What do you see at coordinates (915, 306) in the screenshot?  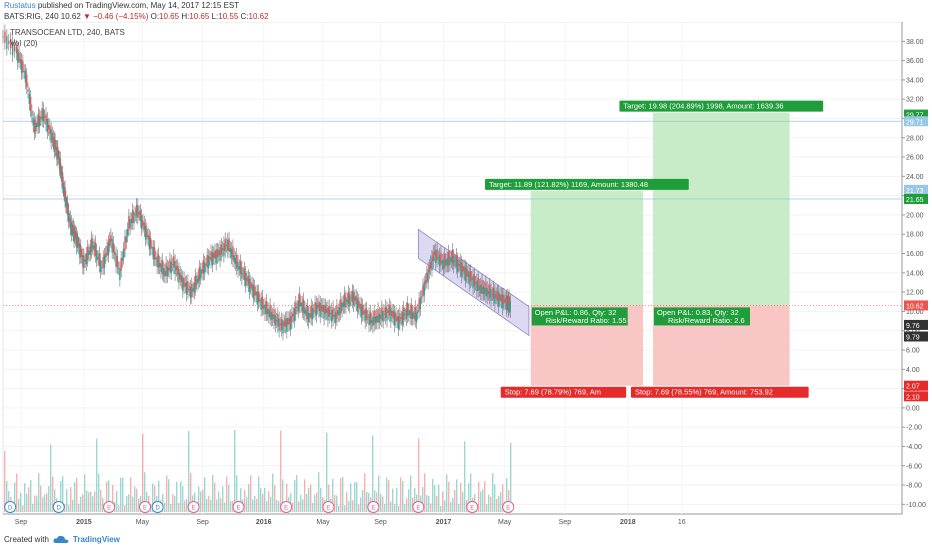 I see `price-tag: 10.62` at bounding box center [915, 306].